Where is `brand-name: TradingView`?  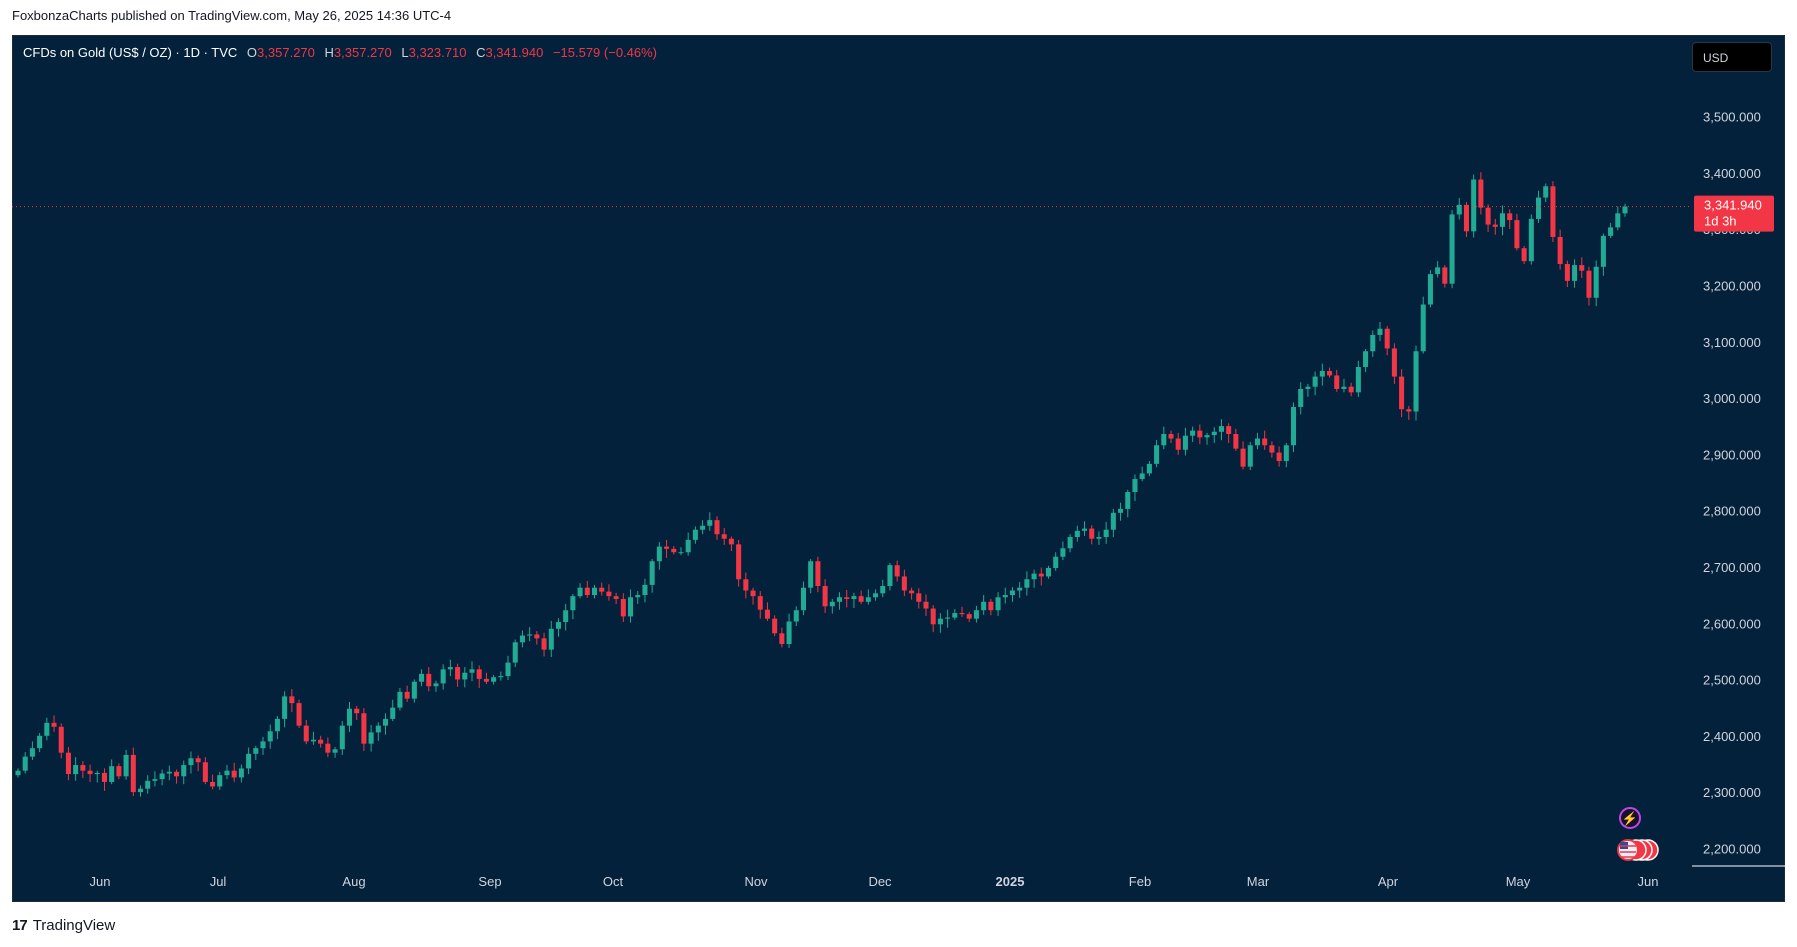 brand-name: TradingView is located at coordinates (74, 925).